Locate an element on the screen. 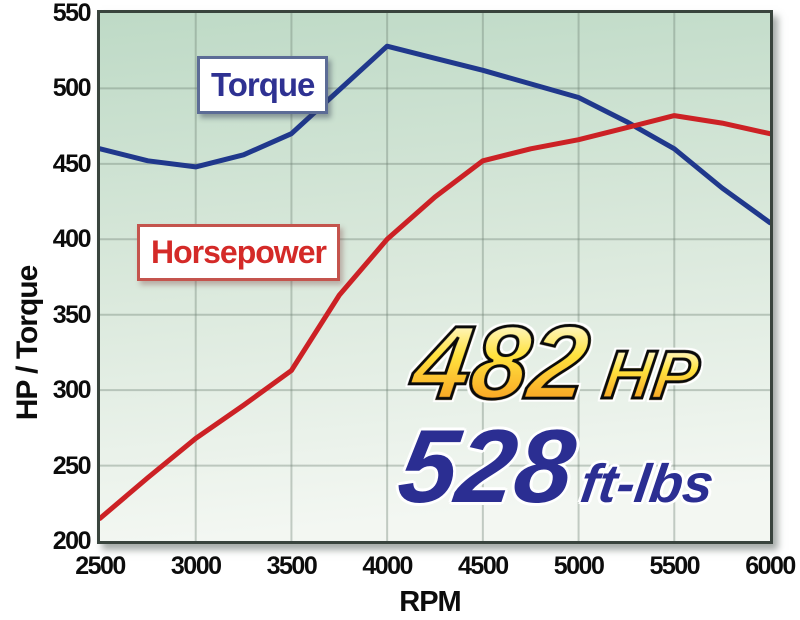 Image resolution: width=800 pixels, height=620 pixels. x-tick-label: 3000 is located at coordinates (196, 566).